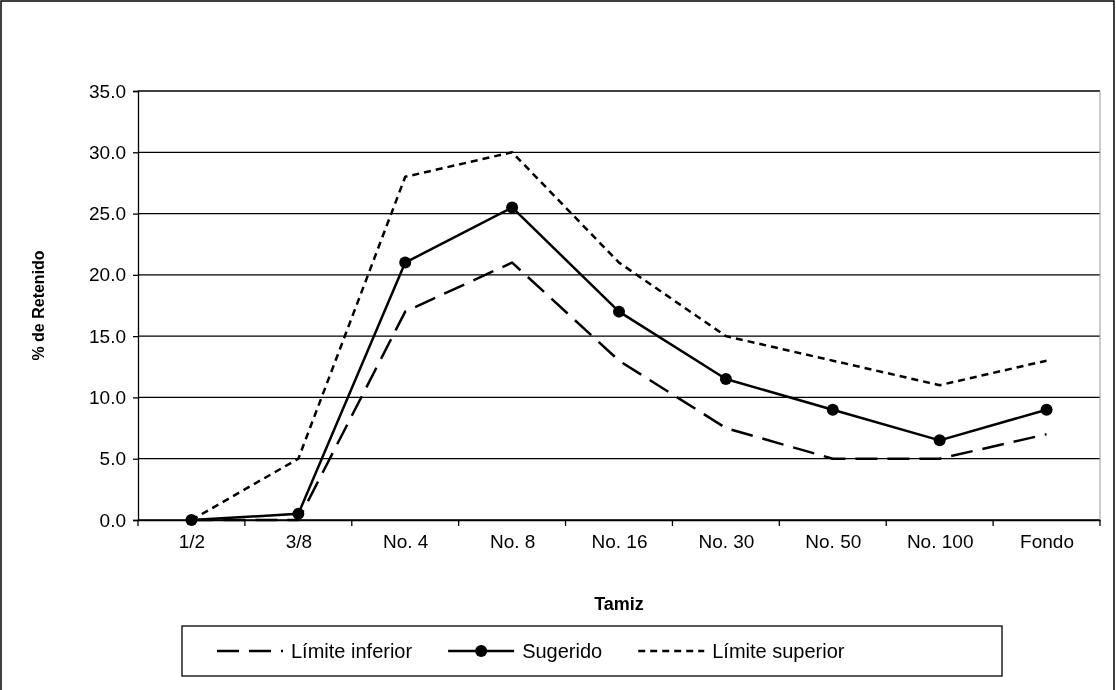 This screenshot has height=690, width=1116. Describe the element at coordinates (107, 336) in the screenshot. I see `y-tick-label: 15.0` at that location.